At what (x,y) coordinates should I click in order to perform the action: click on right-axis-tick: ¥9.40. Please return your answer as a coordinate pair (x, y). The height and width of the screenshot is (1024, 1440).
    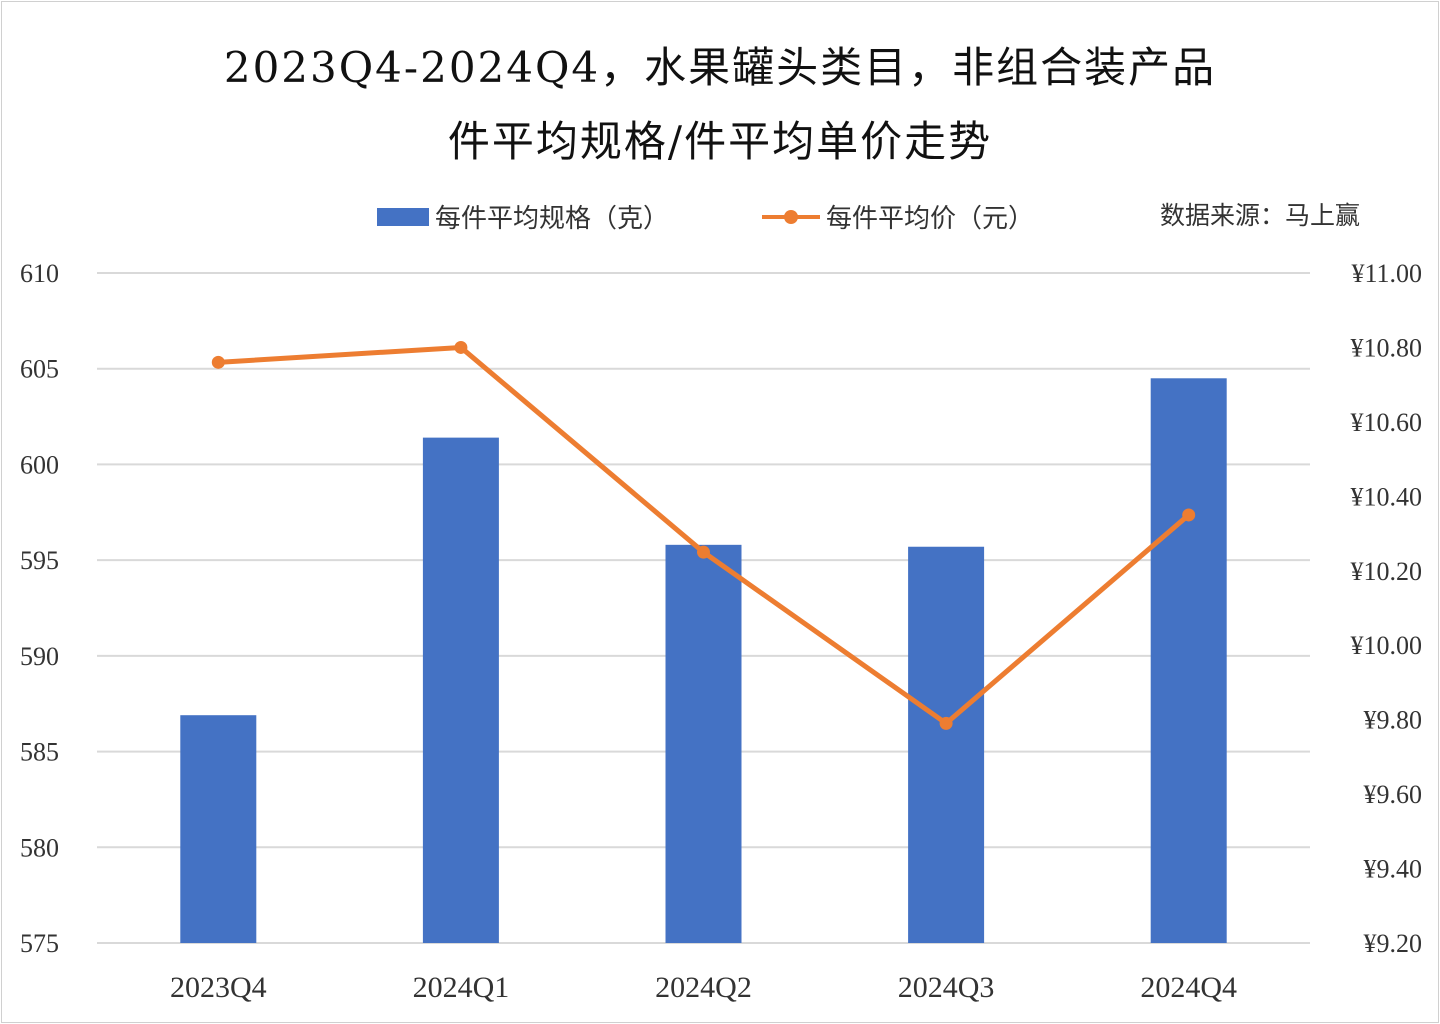
    Looking at the image, I should click on (1393, 869).